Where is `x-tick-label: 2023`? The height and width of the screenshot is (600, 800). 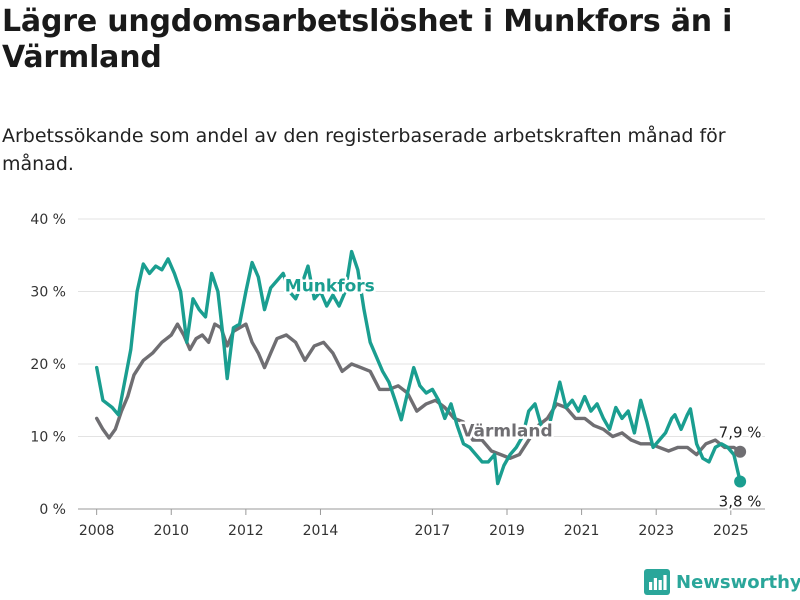
x-tick-label: 2023 is located at coordinates (656, 531).